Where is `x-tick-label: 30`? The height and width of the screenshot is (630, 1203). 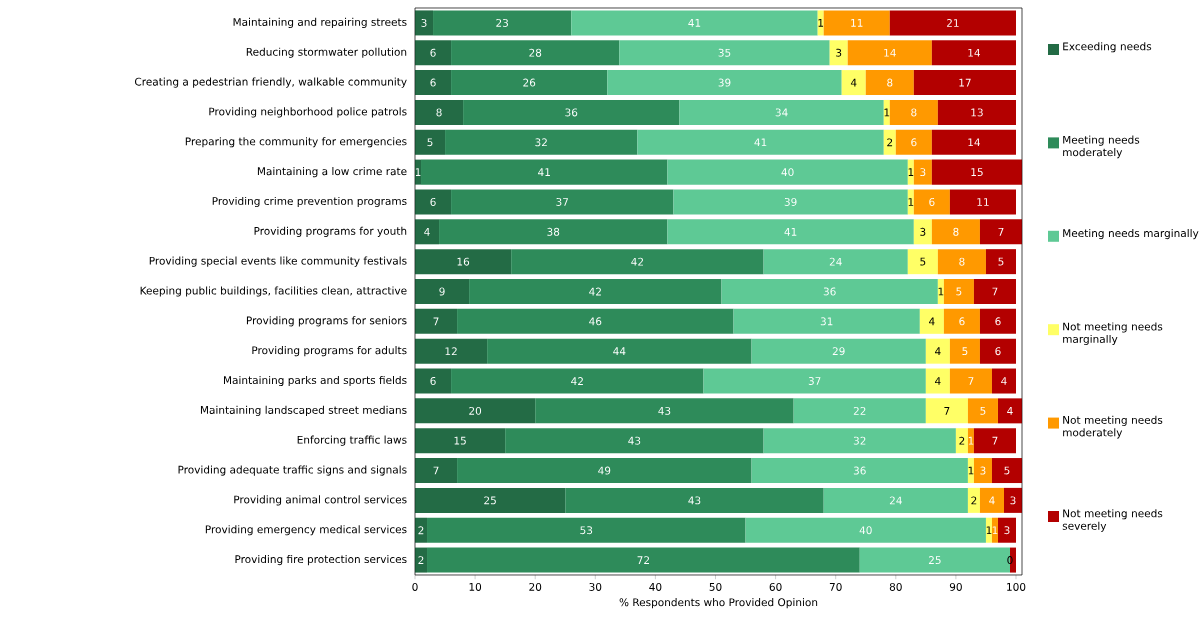 x-tick-label: 30 is located at coordinates (595, 586).